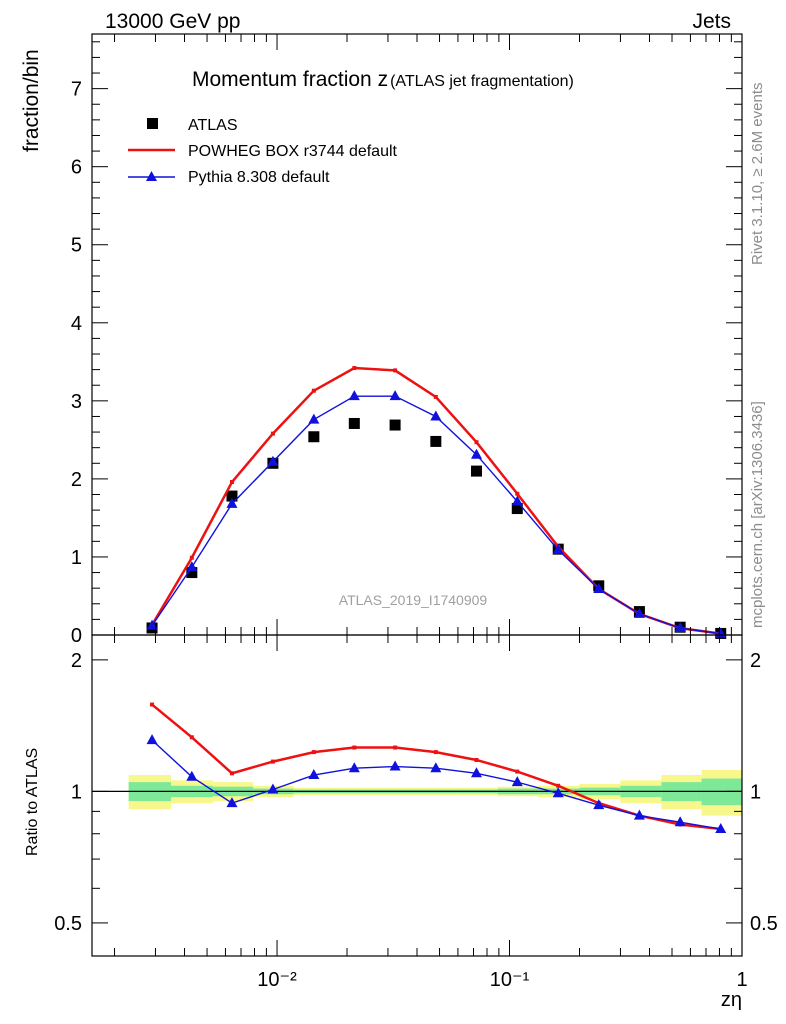 The width and height of the screenshot is (786, 1024). Describe the element at coordinates (755, 792) in the screenshot. I see `ratio-y-tick-label-right: 1` at that location.